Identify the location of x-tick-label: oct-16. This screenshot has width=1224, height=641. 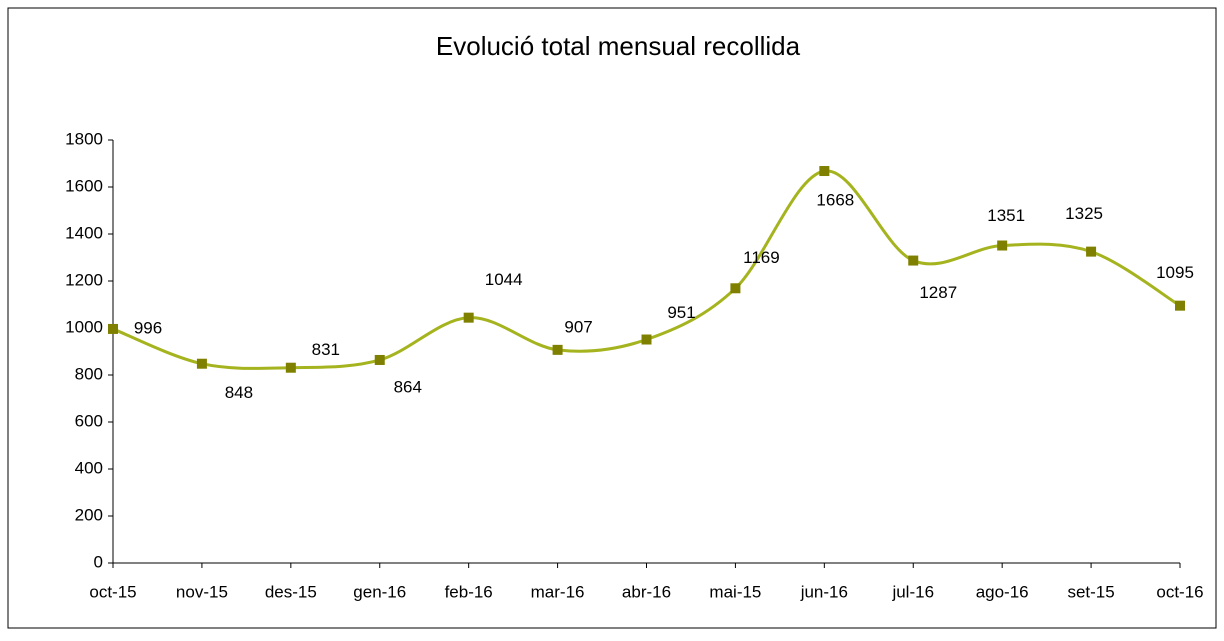
(1179, 591).